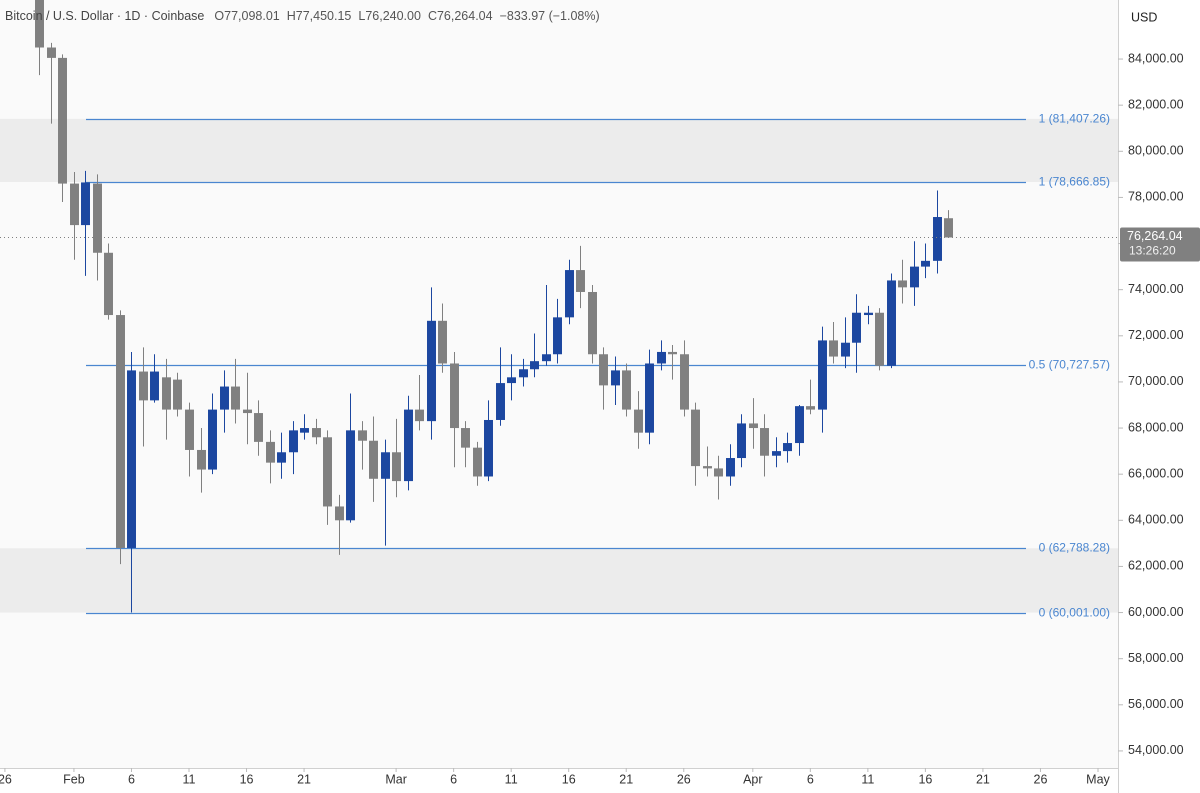 This screenshot has height=793, width=1200. Describe the element at coordinates (1156, 104) in the screenshot. I see `y-tick-label: 82,000.00` at that location.